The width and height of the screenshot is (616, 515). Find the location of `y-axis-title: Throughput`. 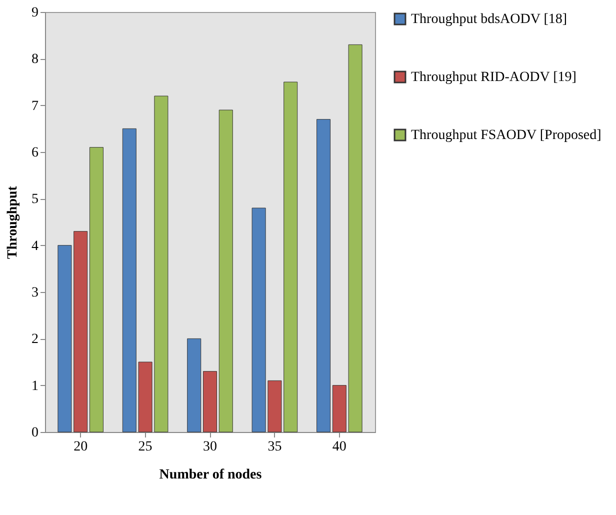

y-axis-title: Throughput is located at coordinates (13, 222).